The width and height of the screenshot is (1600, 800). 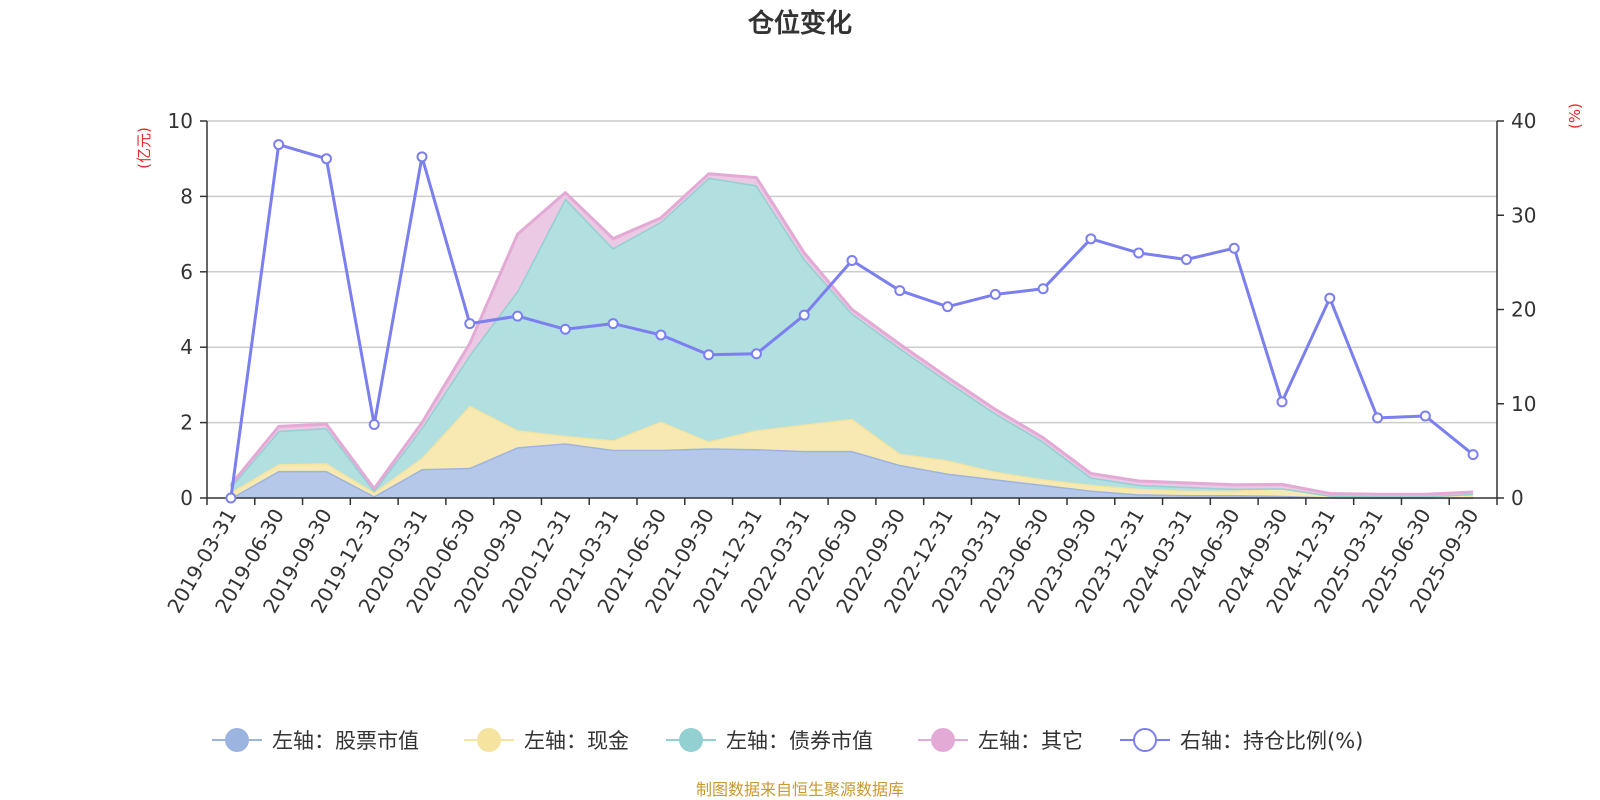 I want to click on chart-title: 仓位变化, so click(x=799, y=23).